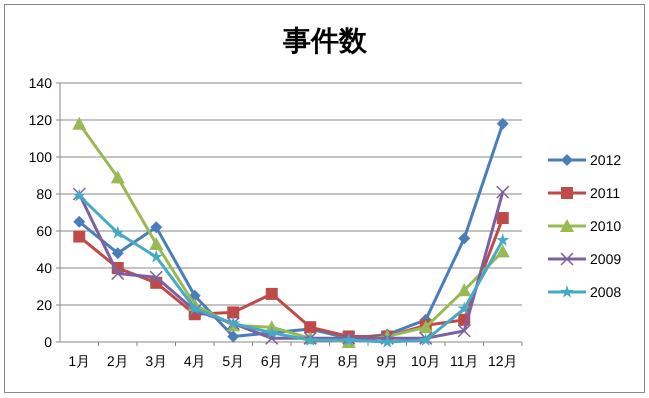 Image resolution: width=649 pixels, height=398 pixels. I want to click on x-tick-label: 4月, so click(195, 361).